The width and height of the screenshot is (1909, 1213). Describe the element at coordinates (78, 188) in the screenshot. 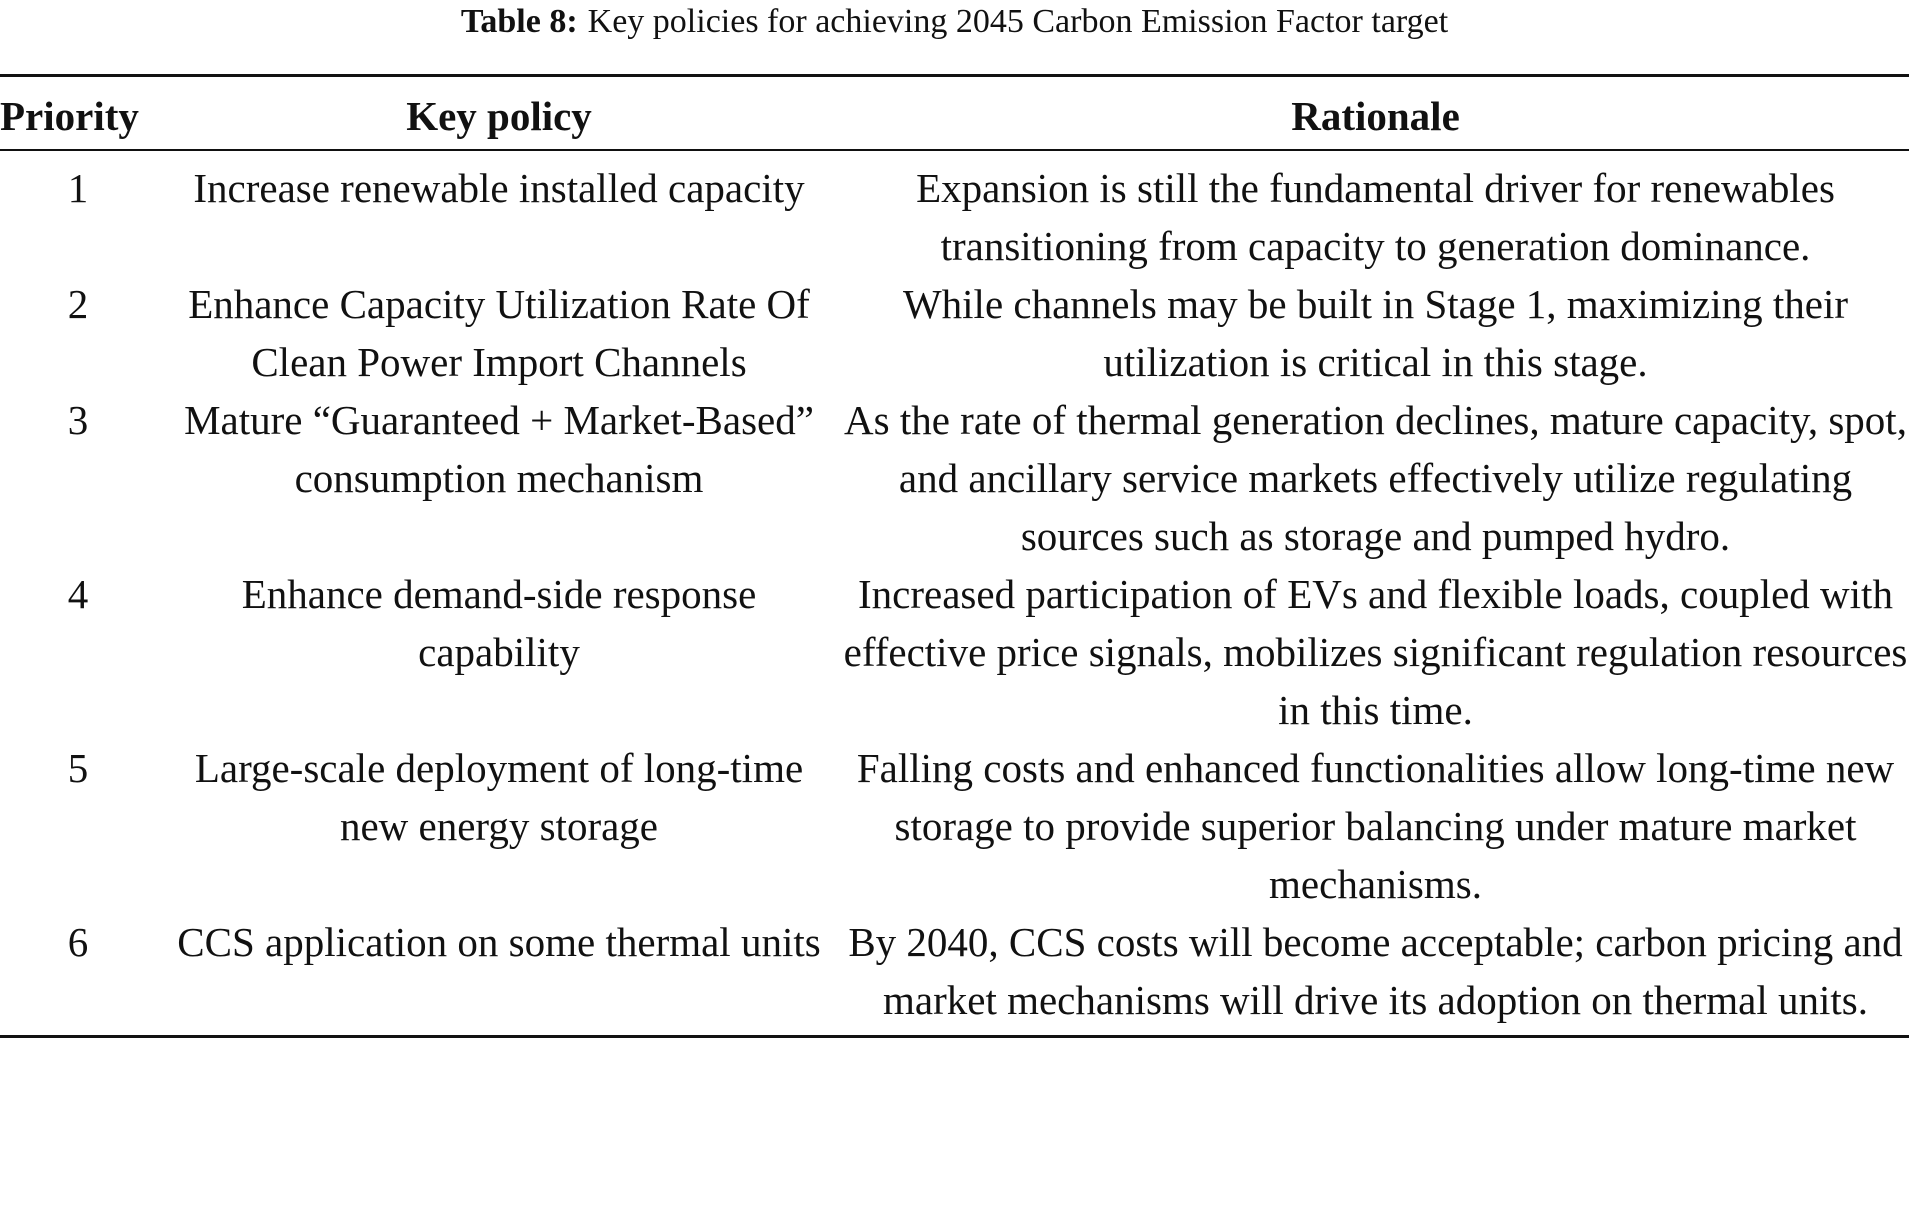

I see `row-priority: 1` at that location.